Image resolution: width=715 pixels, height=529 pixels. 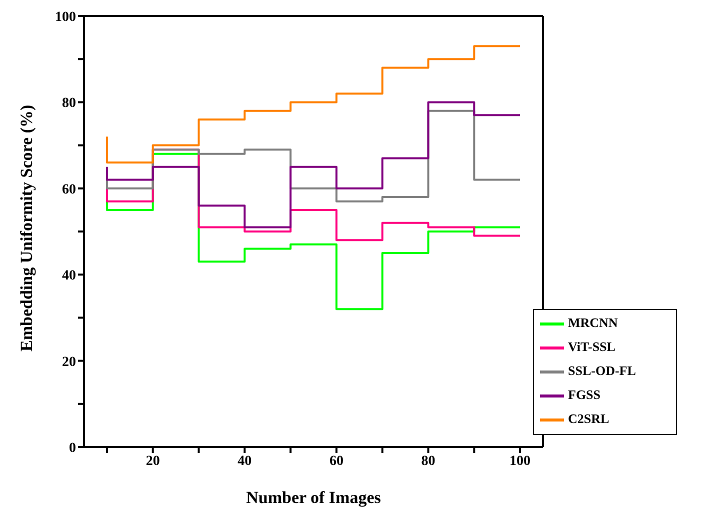 What do you see at coordinates (520, 461) in the screenshot?
I see `x-tick-label: 100` at bounding box center [520, 461].